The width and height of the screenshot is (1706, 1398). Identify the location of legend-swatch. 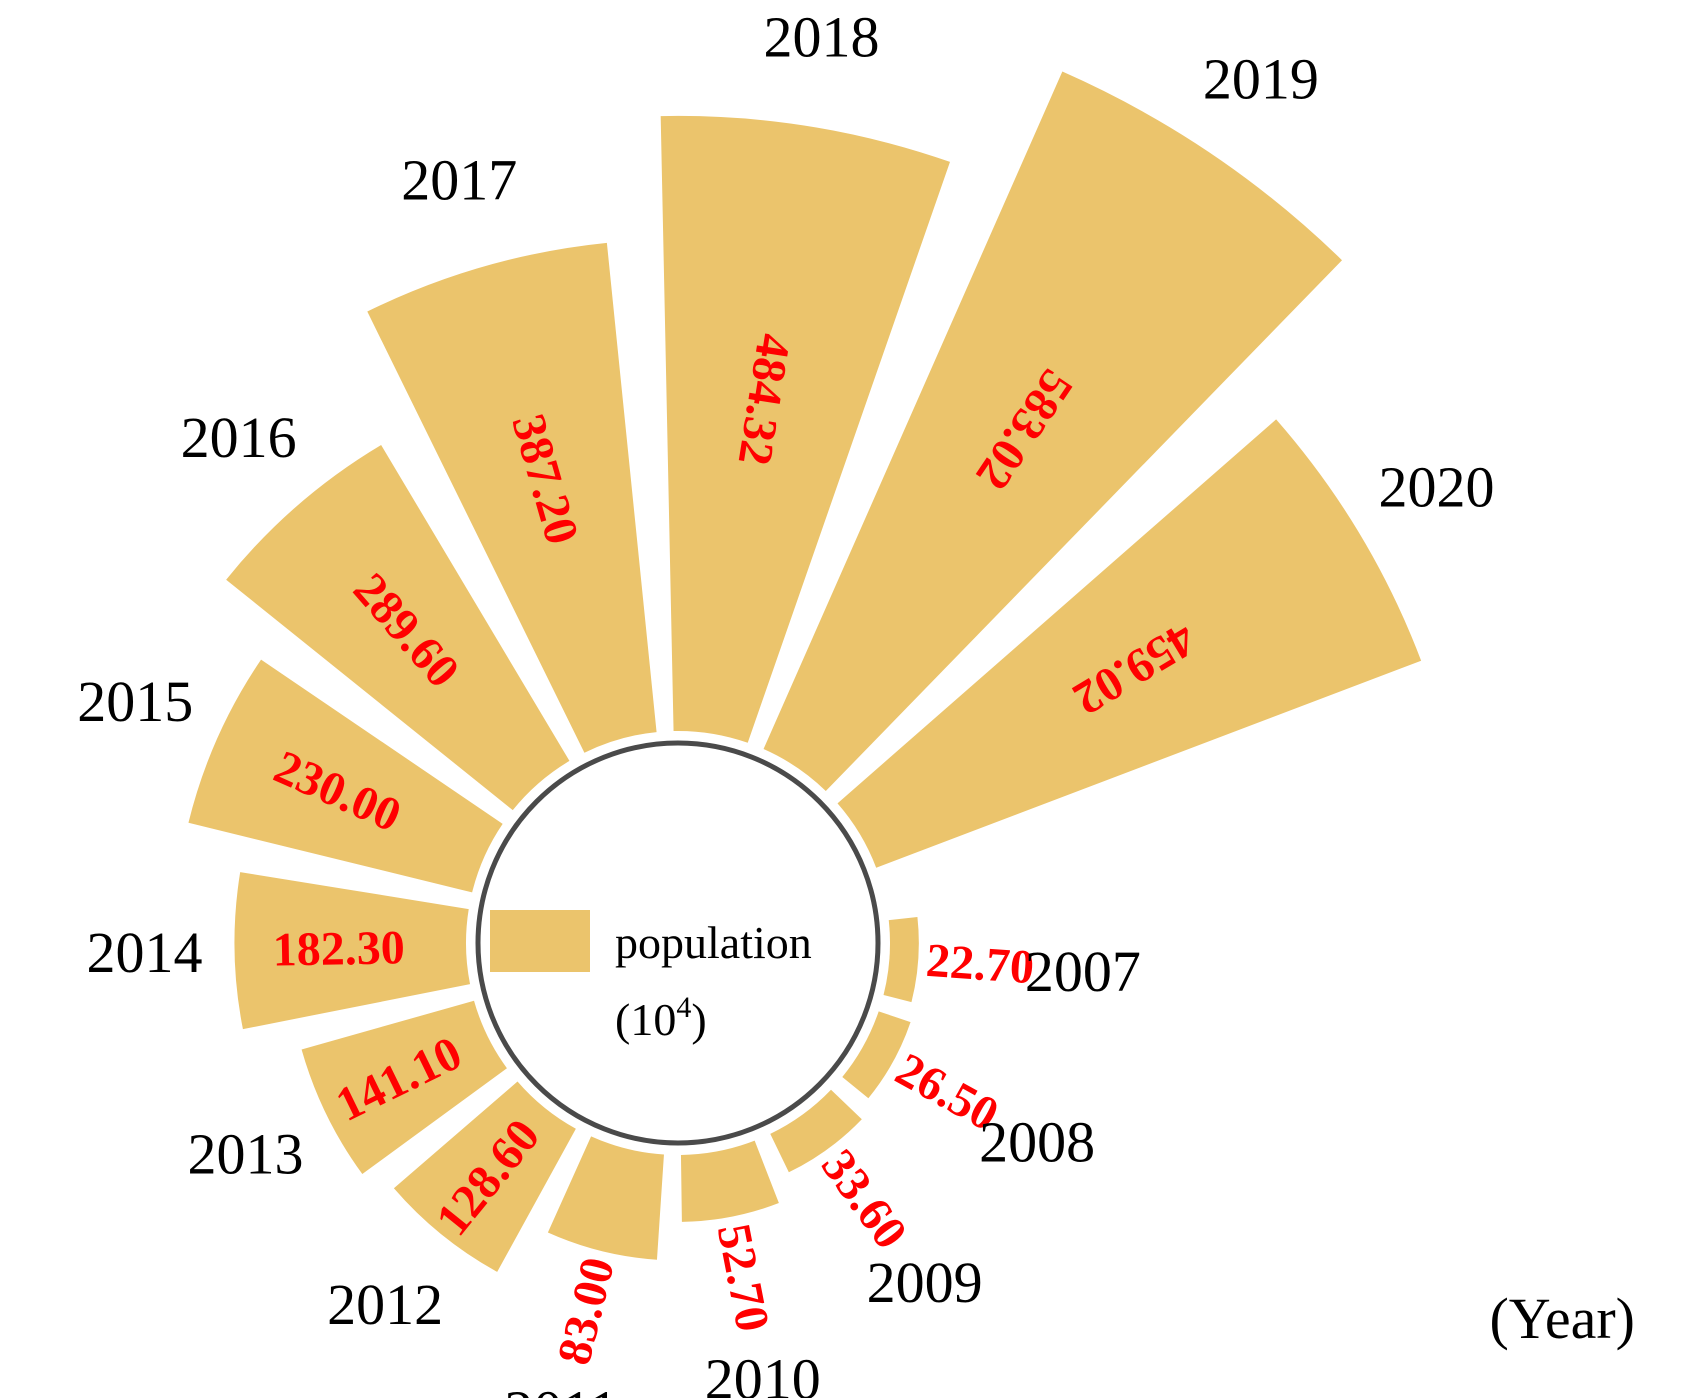
(540, 941).